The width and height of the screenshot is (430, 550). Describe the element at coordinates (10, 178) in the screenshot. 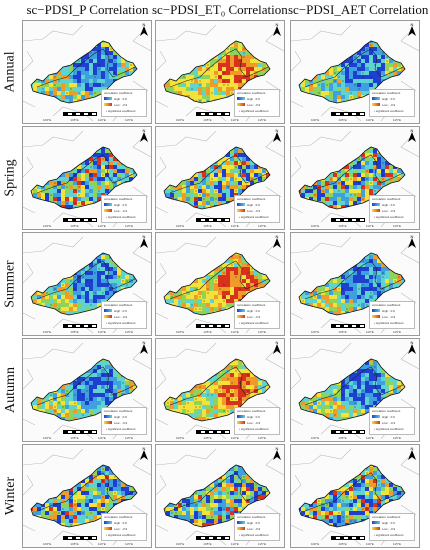

I see `row-label-spring: Spring` at that location.